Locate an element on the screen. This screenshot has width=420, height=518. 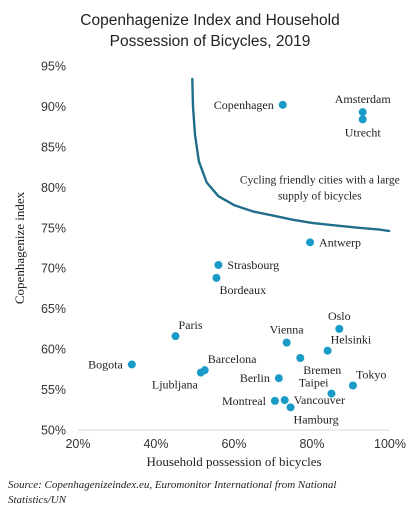
point-label-barcelona: Barcelona is located at coordinates (232, 359).